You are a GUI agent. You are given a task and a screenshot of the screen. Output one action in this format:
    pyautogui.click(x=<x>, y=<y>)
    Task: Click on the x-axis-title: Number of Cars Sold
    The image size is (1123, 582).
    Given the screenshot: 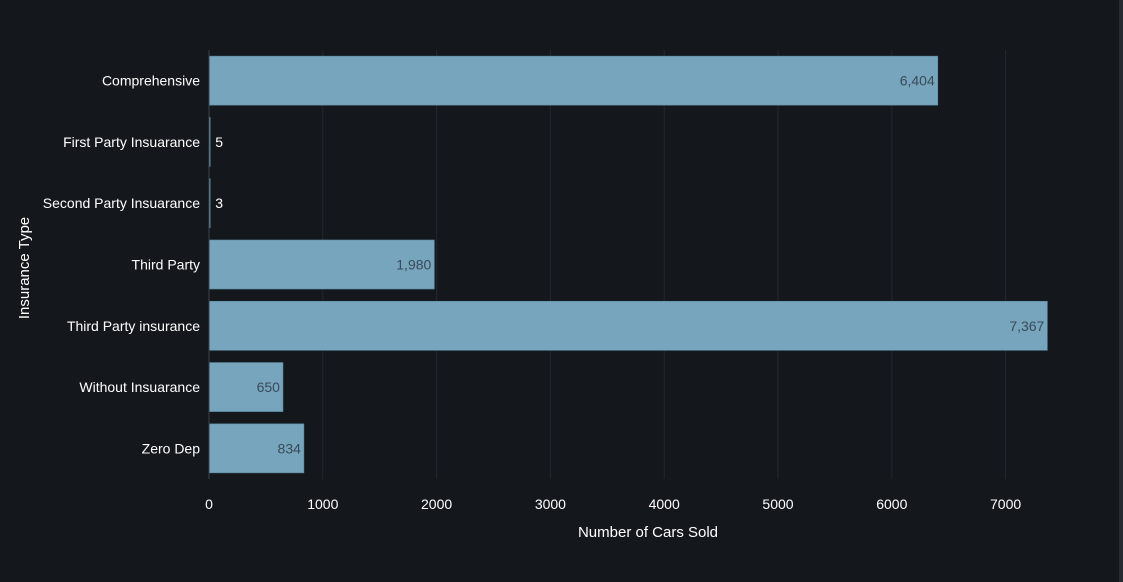 What is the action you would take?
    pyautogui.click(x=648, y=532)
    